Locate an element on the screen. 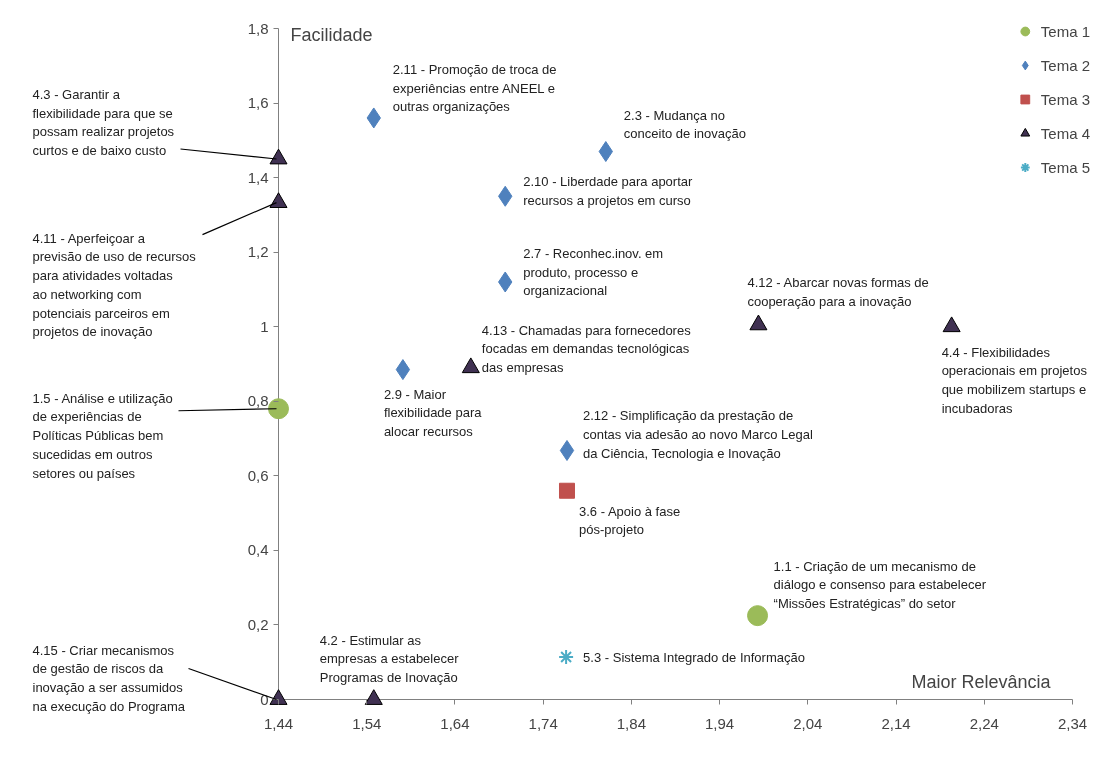 This screenshot has height=768, width=1118. annotation: 2.9 - Maior flexibilidade para alocar recursos is located at coordinates (433, 413).